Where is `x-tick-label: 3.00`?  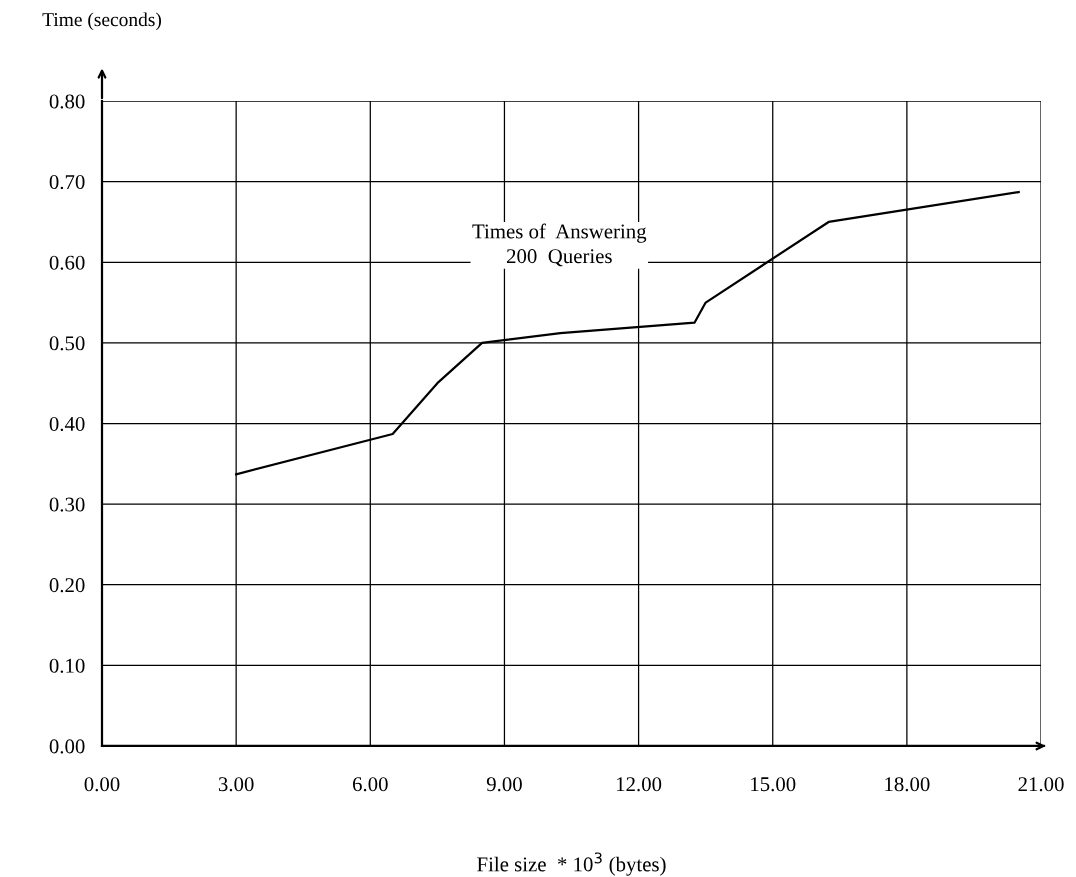
x-tick-label: 3.00 is located at coordinates (236, 784).